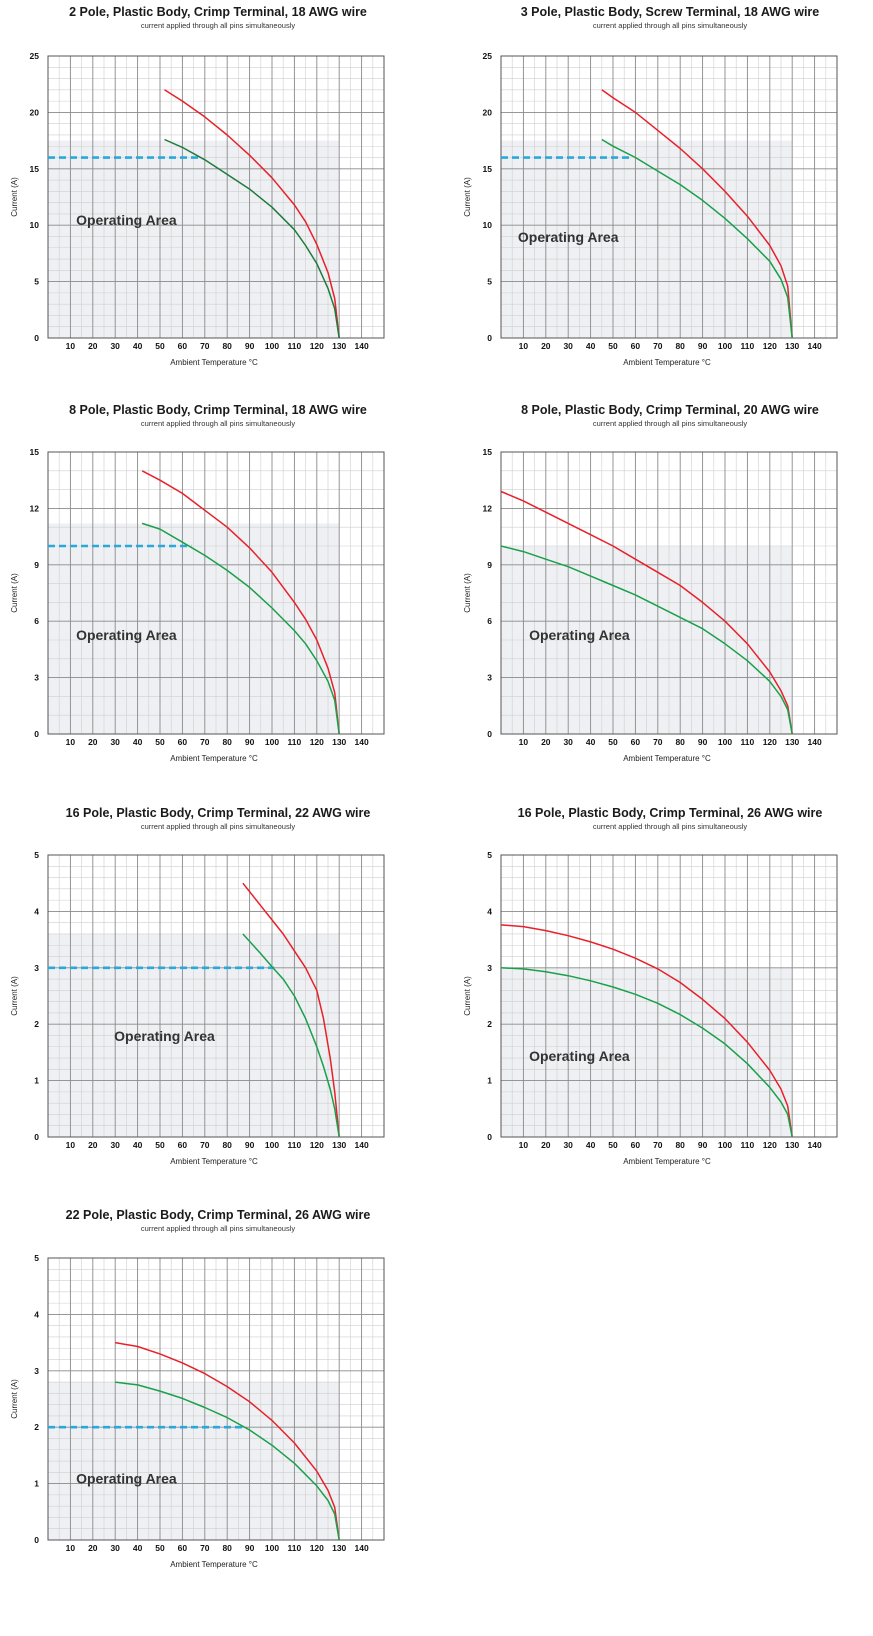 This screenshot has height=1636, width=873. Describe the element at coordinates (488, 112) in the screenshot. I see `y-tick-label: 20` at that location.